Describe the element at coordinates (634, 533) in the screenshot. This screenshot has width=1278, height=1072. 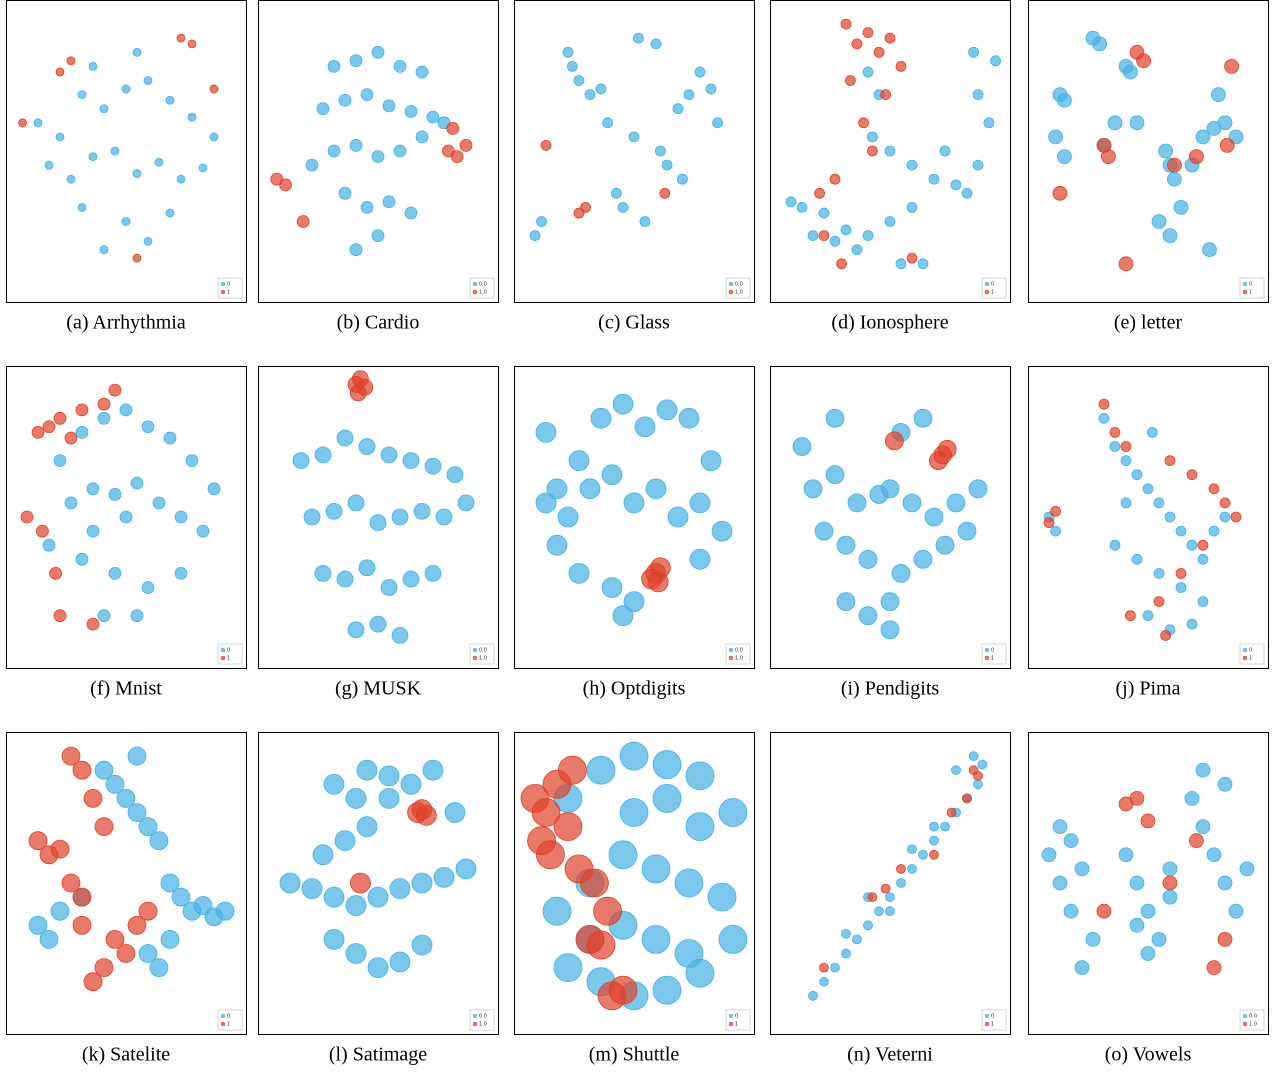
I see `subplot: 0.01.0(h) Optdigits` at that location.